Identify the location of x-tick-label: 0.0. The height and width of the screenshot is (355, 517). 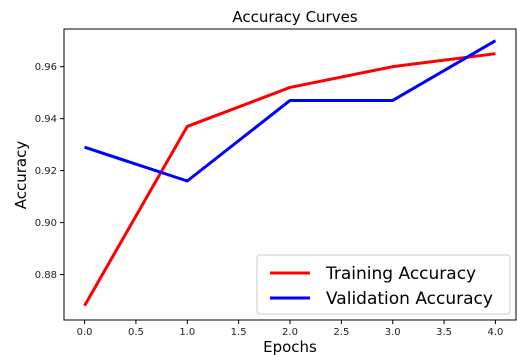
(85, 332).